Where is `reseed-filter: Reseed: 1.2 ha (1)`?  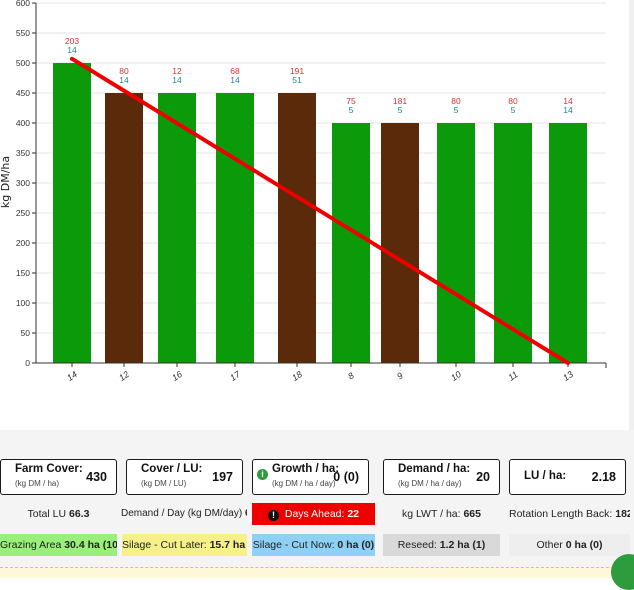 reseed-filter: Reseed: 1.2 ha (1) is located at coordinates (441, 545).